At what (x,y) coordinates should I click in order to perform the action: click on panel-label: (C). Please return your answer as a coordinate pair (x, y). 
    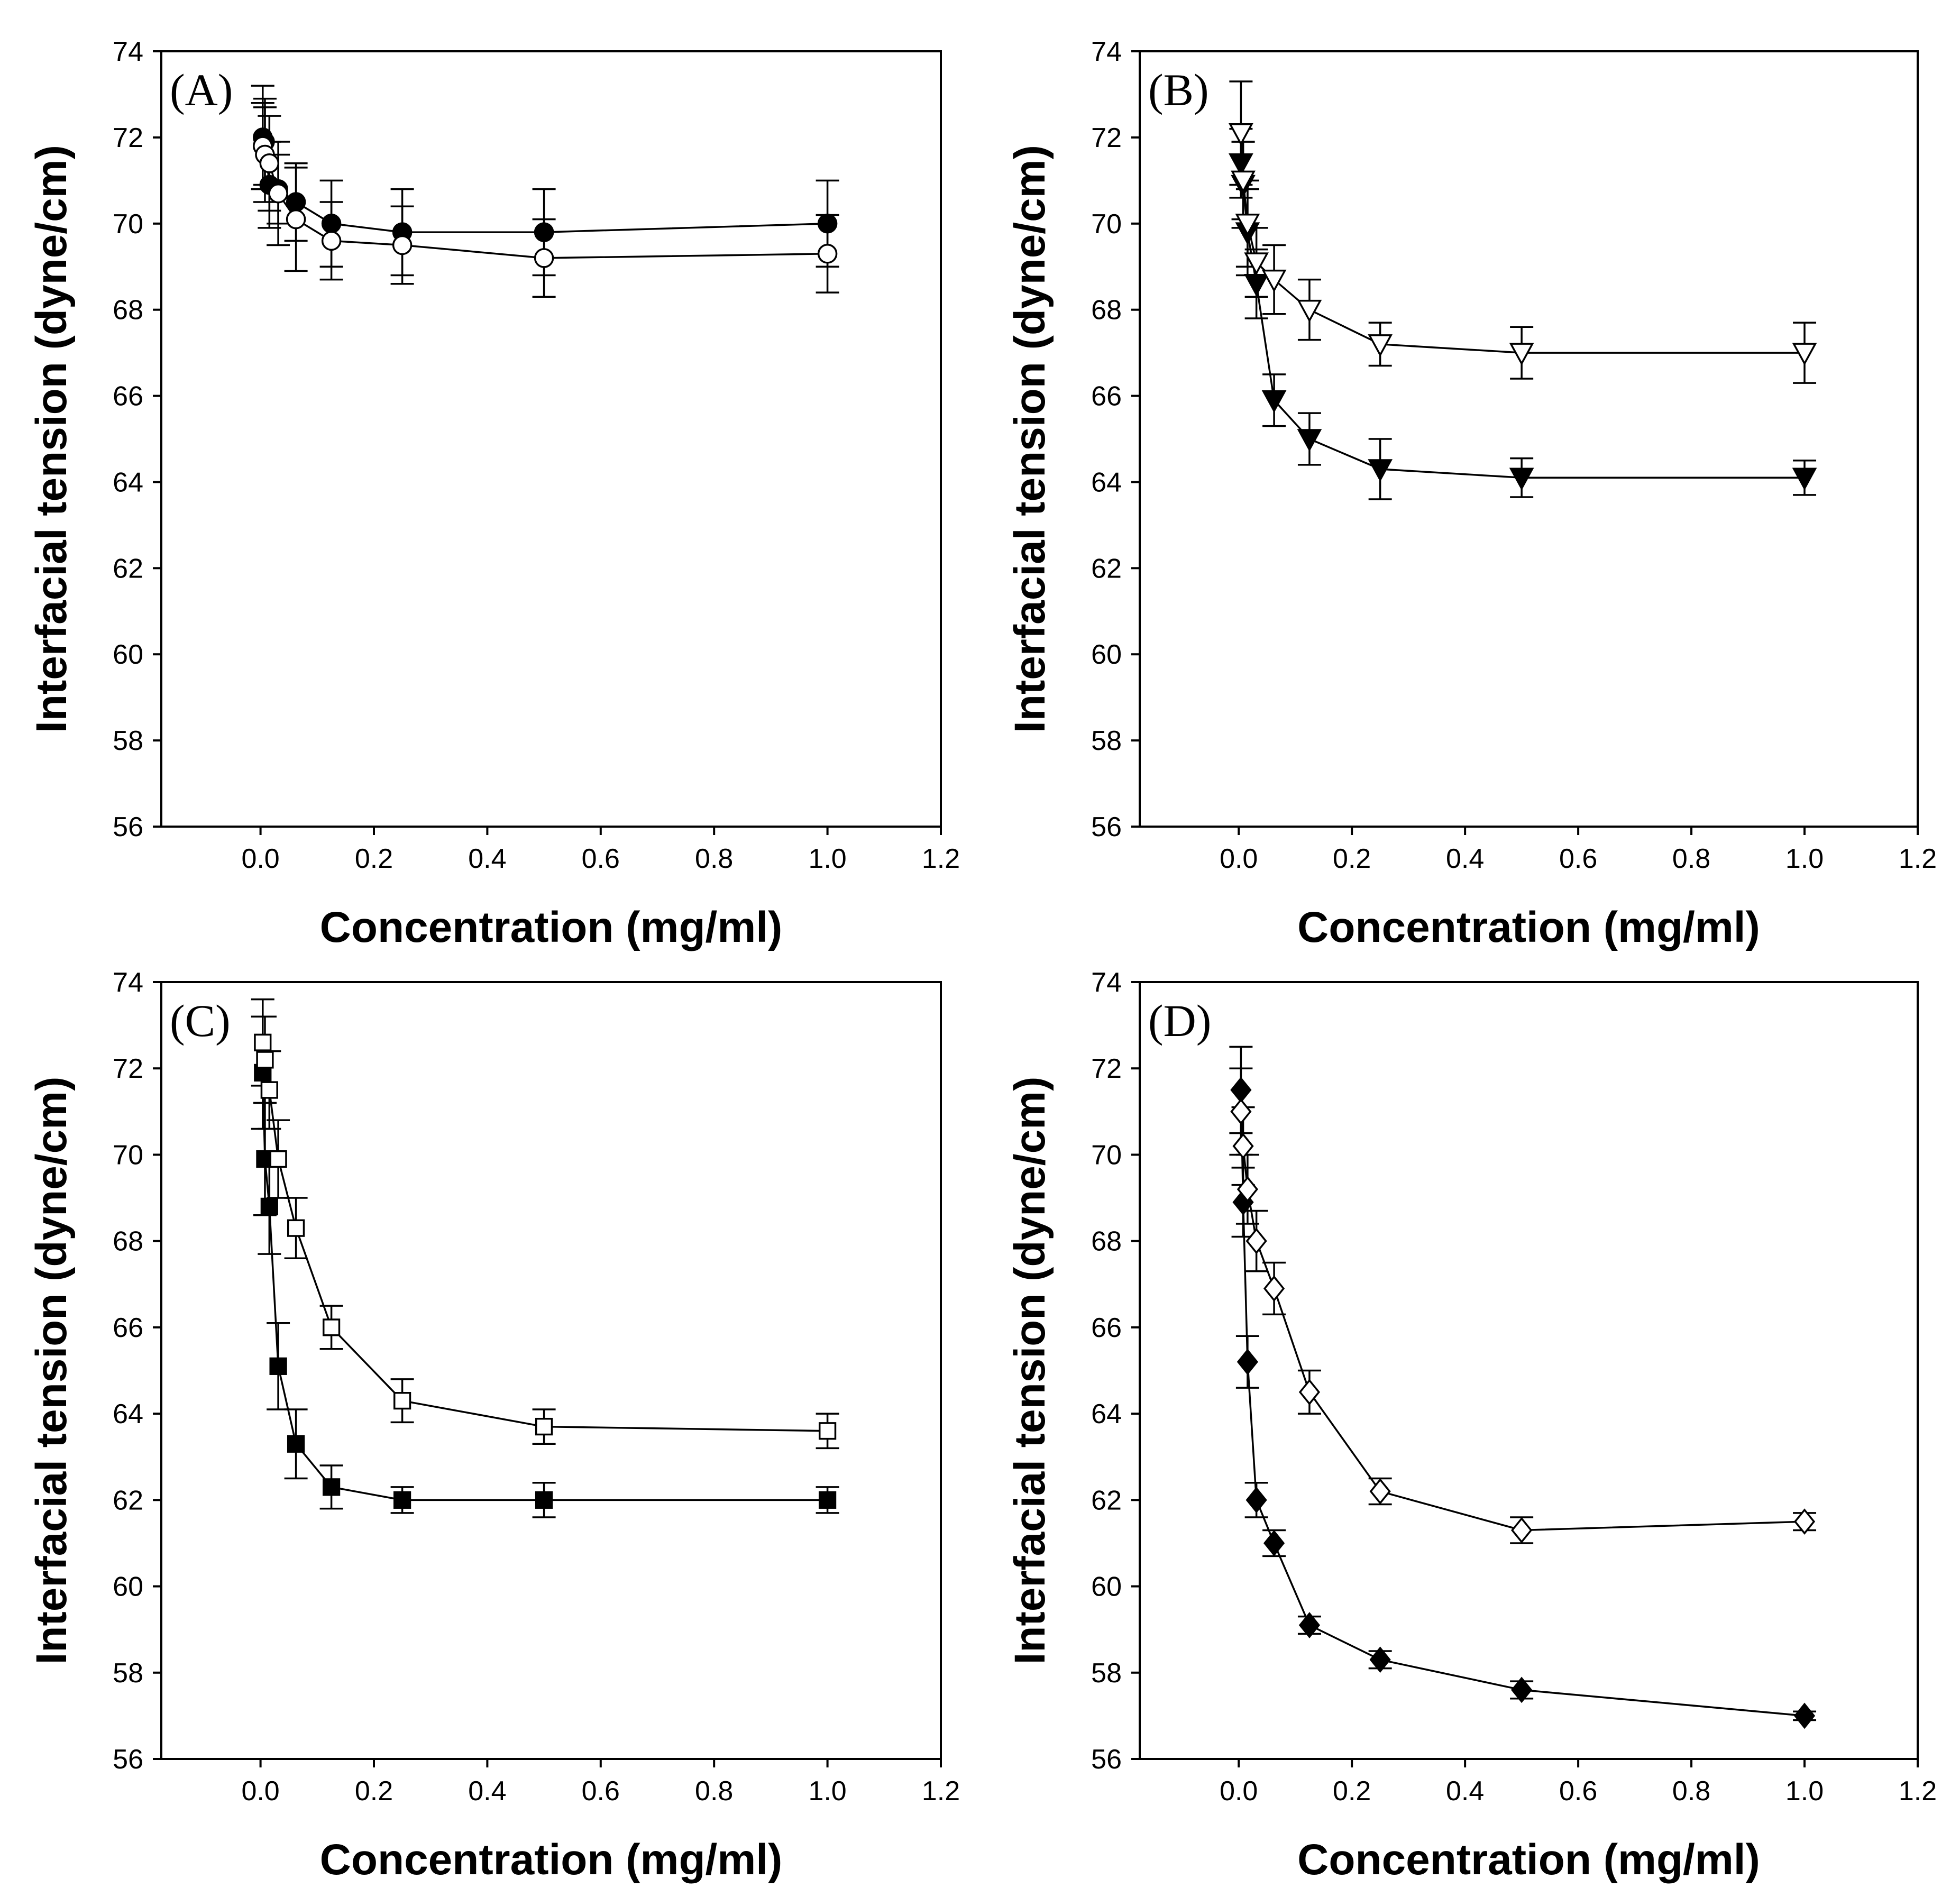
    Looking at the image, I should click on (200, 1020).